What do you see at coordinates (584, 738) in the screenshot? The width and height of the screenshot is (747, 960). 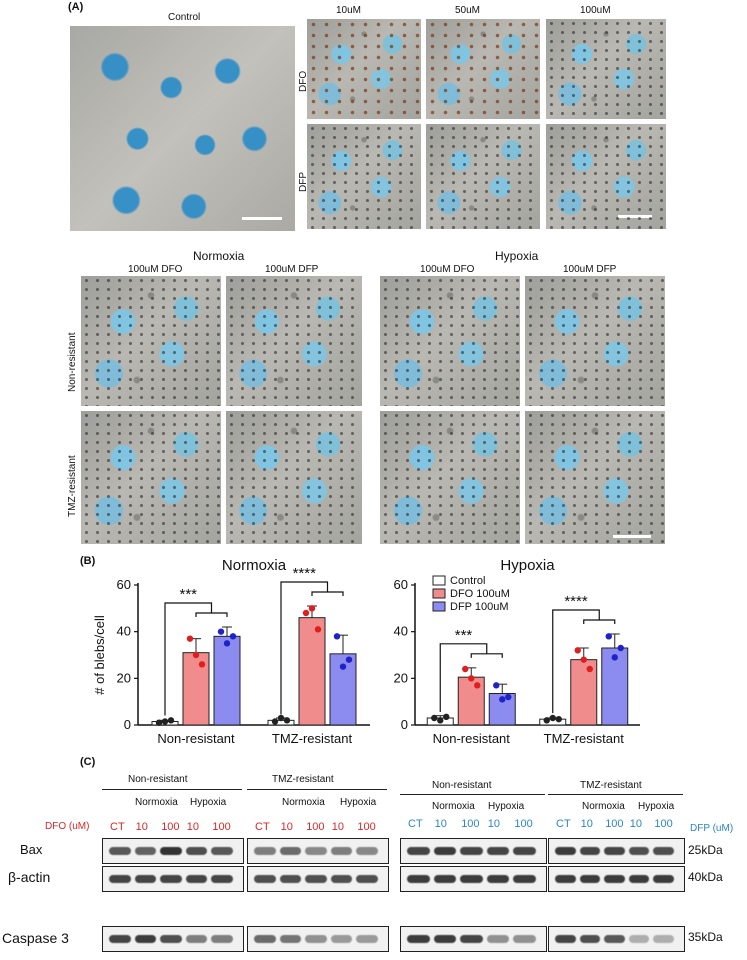 I see `x-tick-label: TMZ-resistant` at bounding box center [584, 738].